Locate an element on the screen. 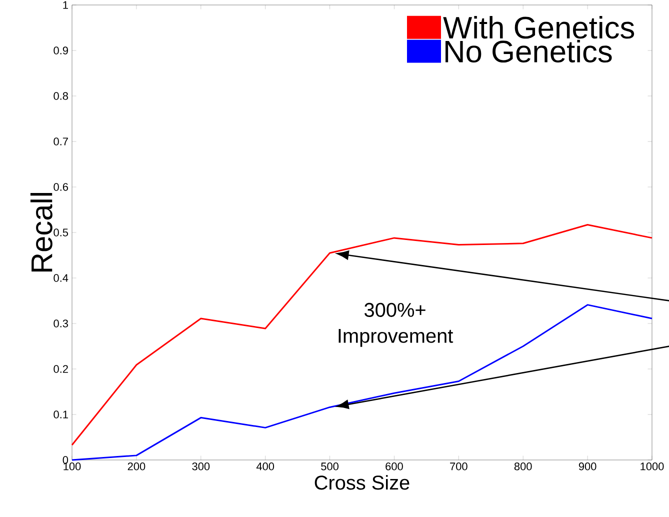 This screenshot has height=517, width=669. x-axis-title: Cross Size is located at coordinates (362, 482).